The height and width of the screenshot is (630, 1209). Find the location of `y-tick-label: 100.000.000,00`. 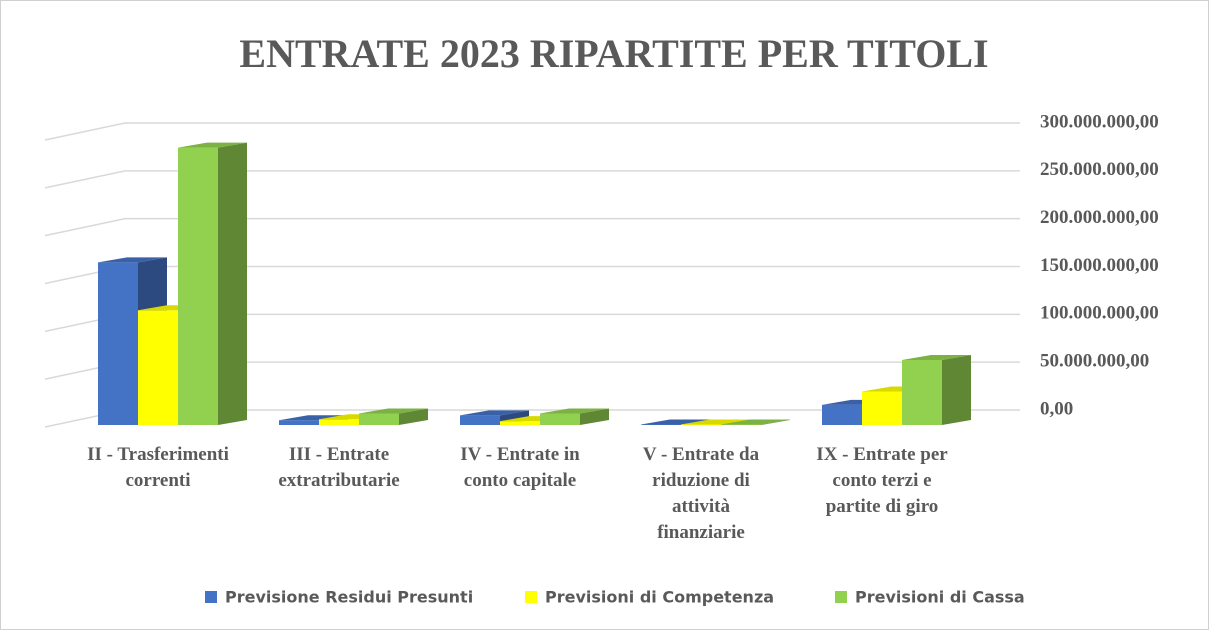

y-tick-label: 100.000.000,00 is located at coordinates (1099, 313).